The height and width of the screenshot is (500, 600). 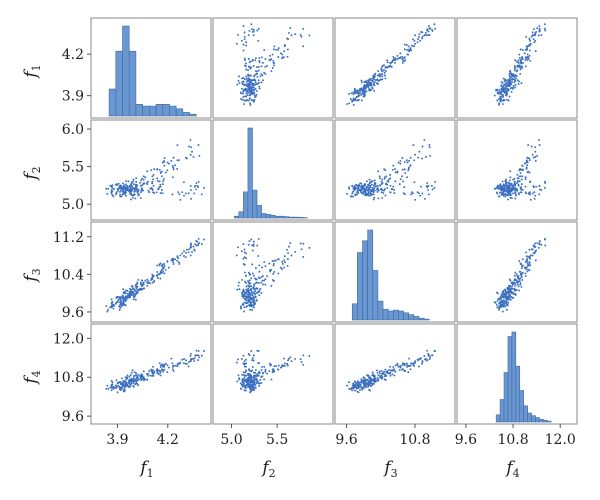 I want to click on panel-r2-c3, so click(x=395, y=170).